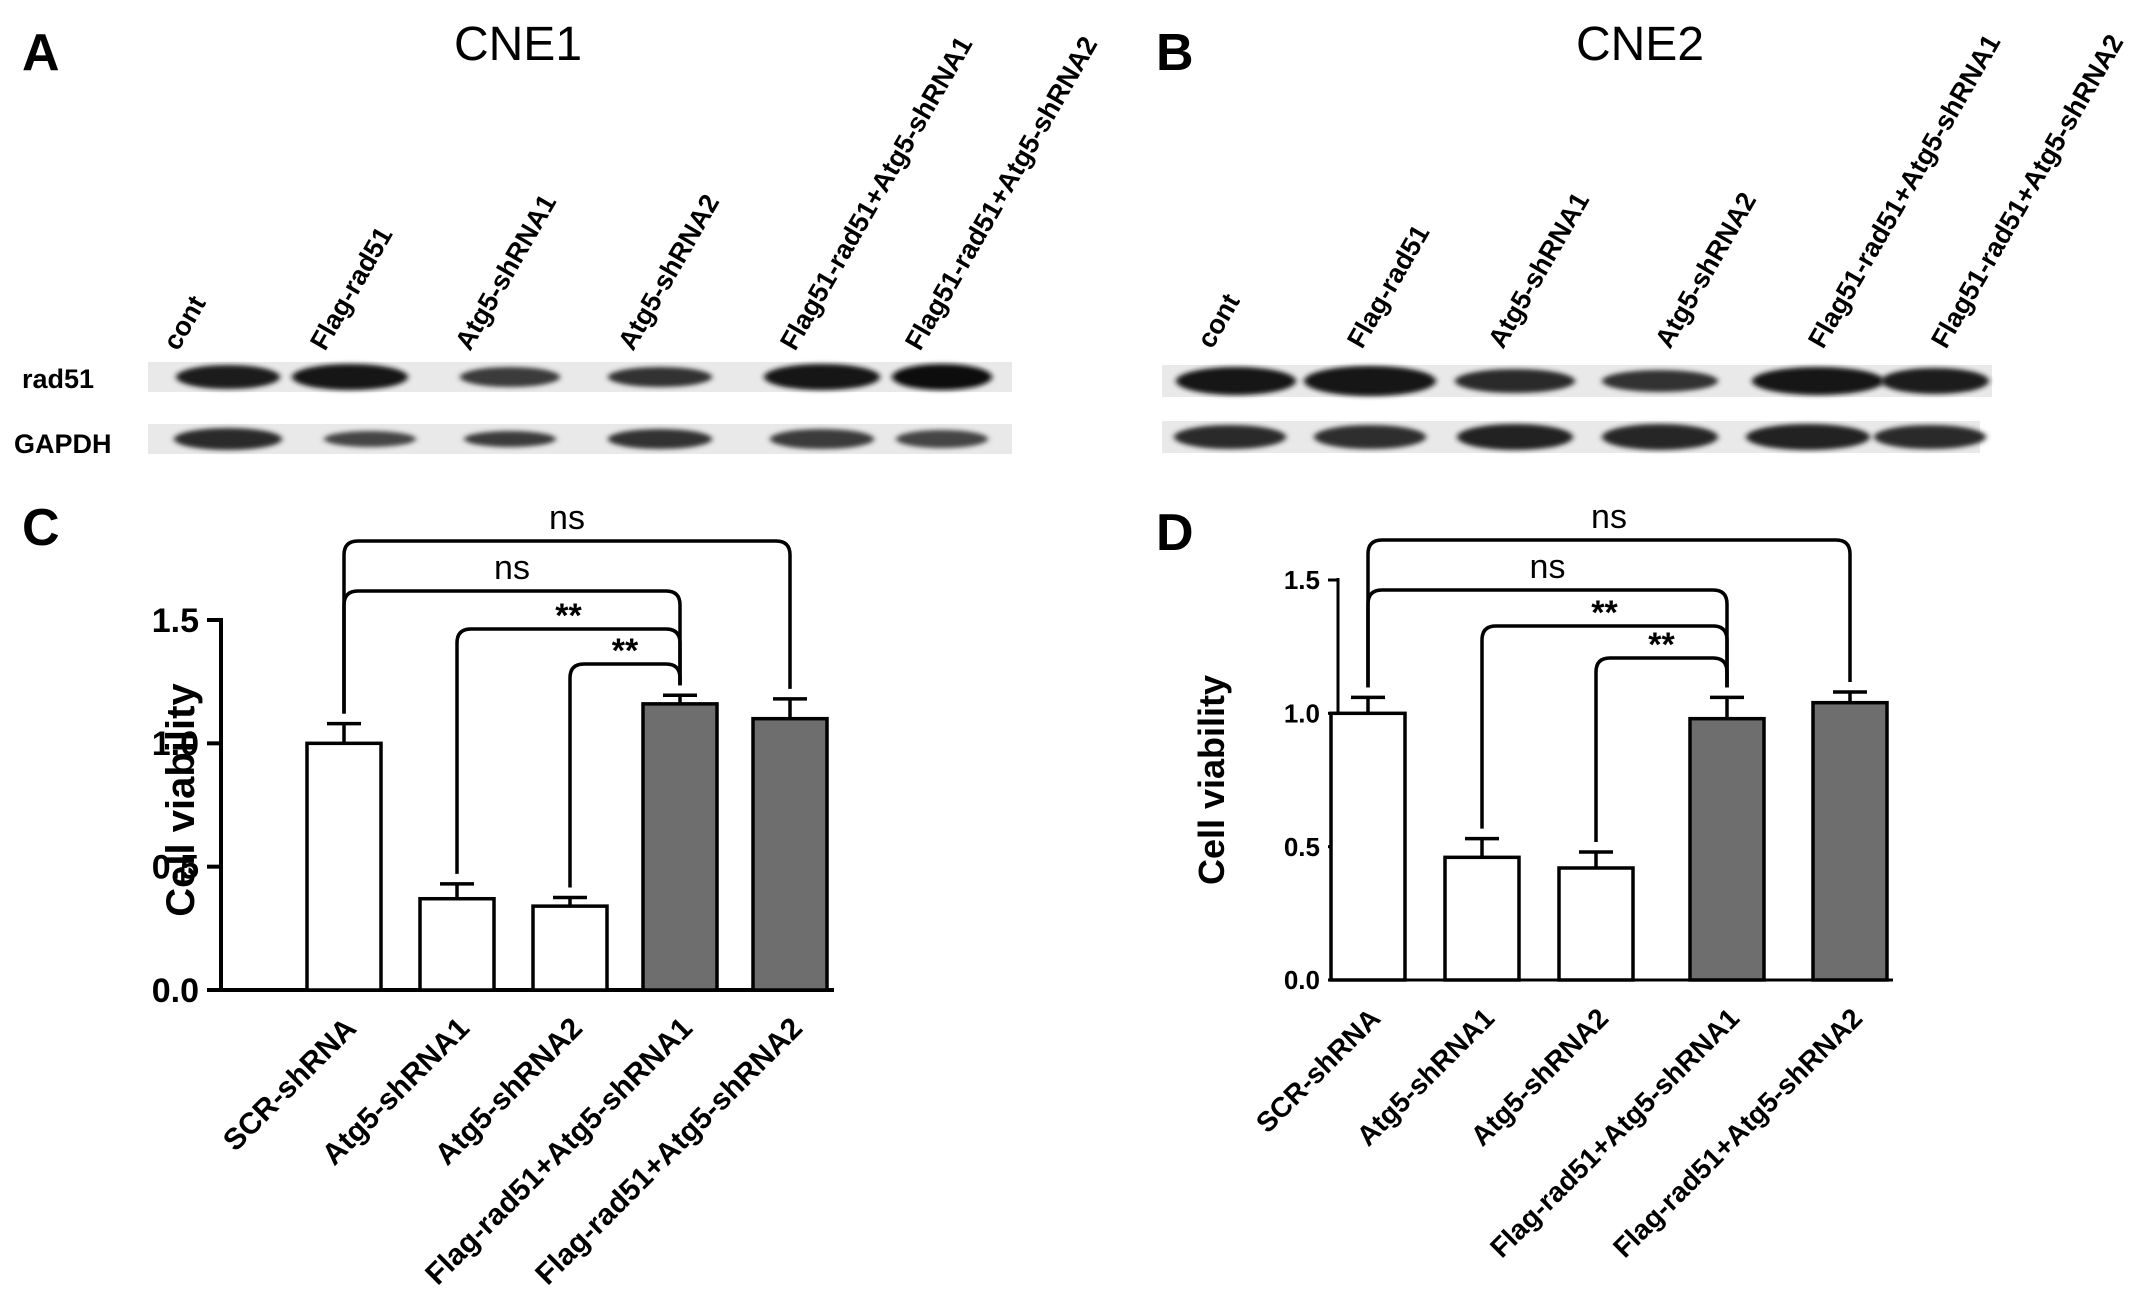  Describe the element at coordinates (1175, 53) in the screenshot. I see `panel-letter-b: B` at that location.